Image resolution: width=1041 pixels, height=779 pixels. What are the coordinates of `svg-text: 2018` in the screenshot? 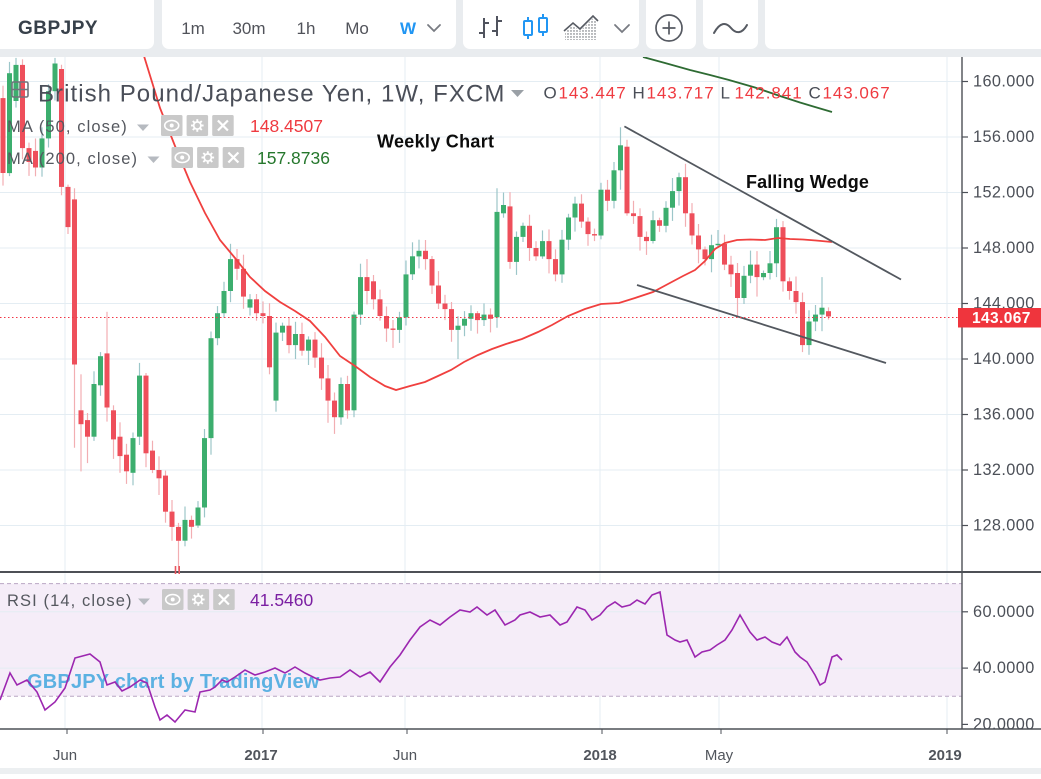 It's located at (599, 755).